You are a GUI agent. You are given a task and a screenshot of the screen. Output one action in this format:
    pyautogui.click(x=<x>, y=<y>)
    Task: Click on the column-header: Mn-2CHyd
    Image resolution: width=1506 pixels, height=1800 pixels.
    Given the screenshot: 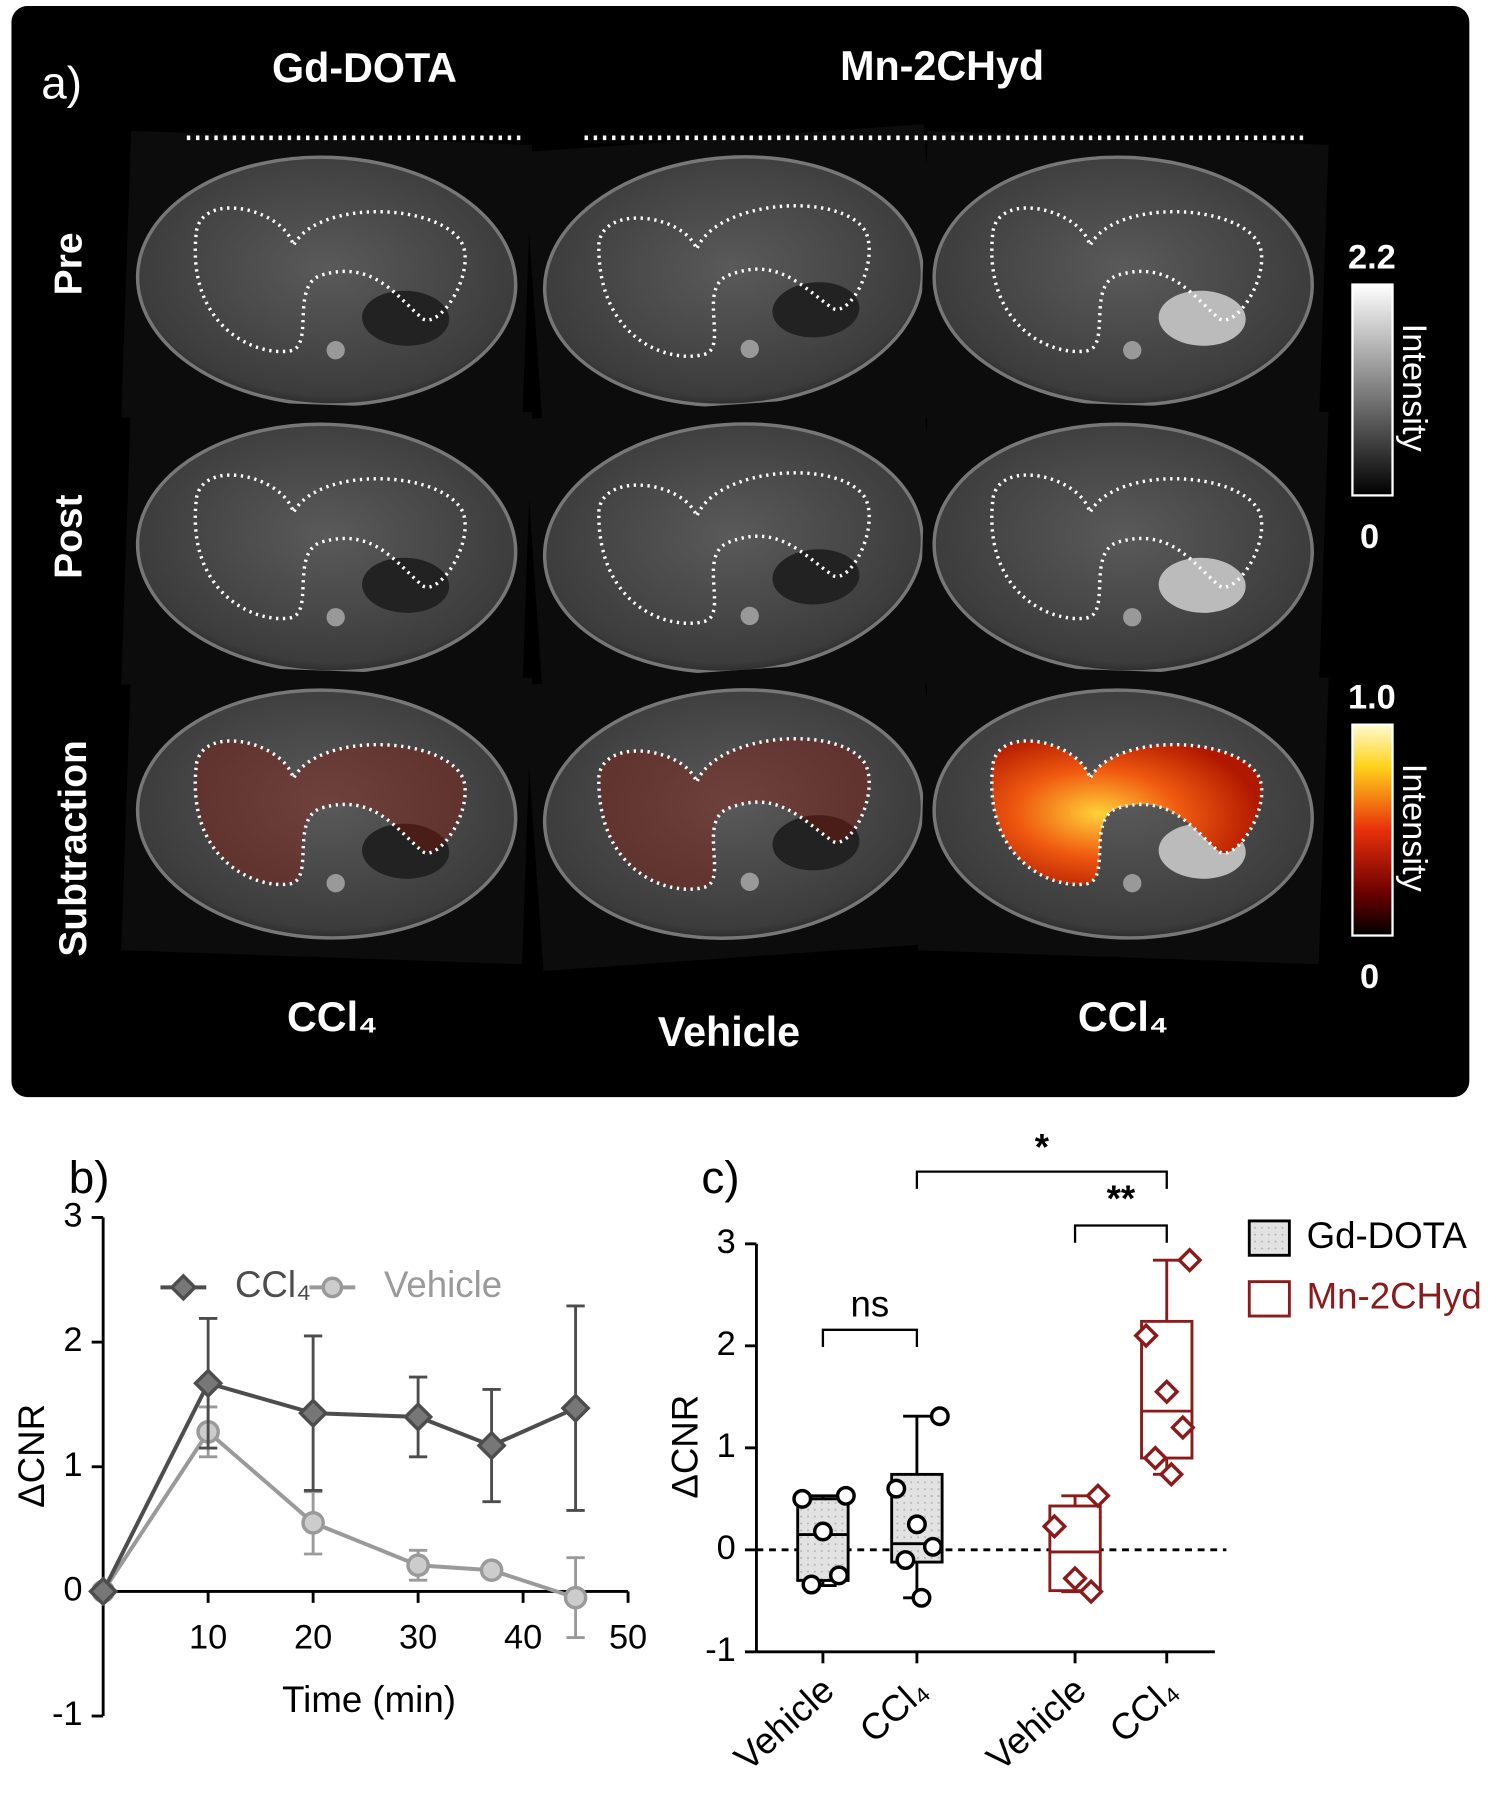 What is the action you would take?
    pyautogui.click(x=942, y=66)
    